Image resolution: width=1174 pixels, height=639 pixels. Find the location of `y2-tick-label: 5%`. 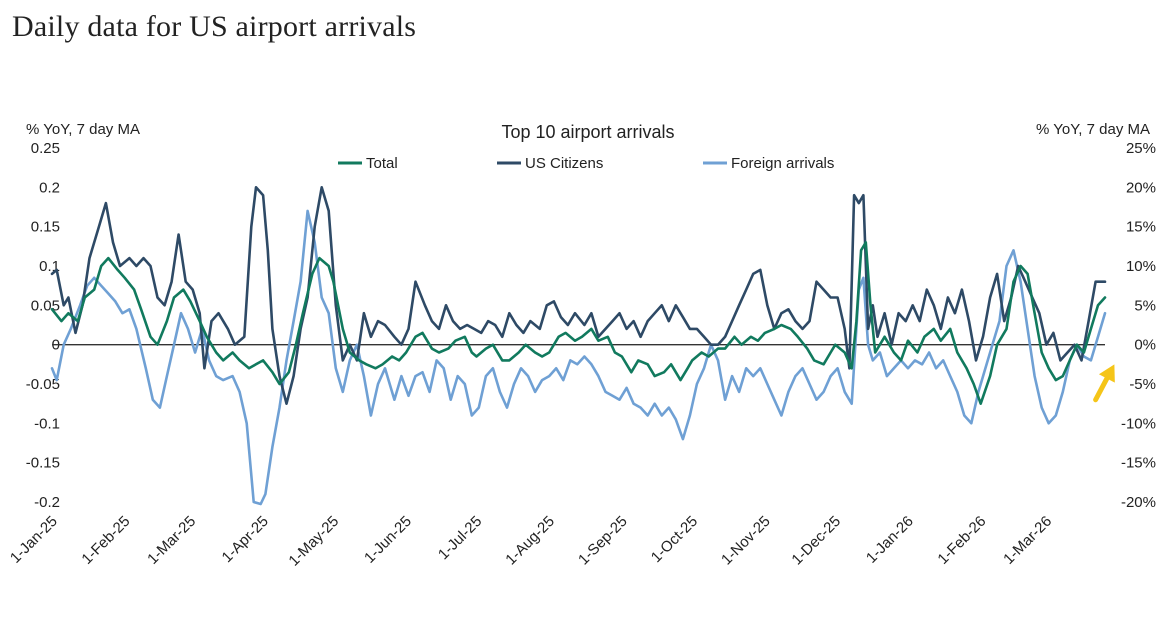

y2-tick-label: 5% is located at coordinates (1145, 305).